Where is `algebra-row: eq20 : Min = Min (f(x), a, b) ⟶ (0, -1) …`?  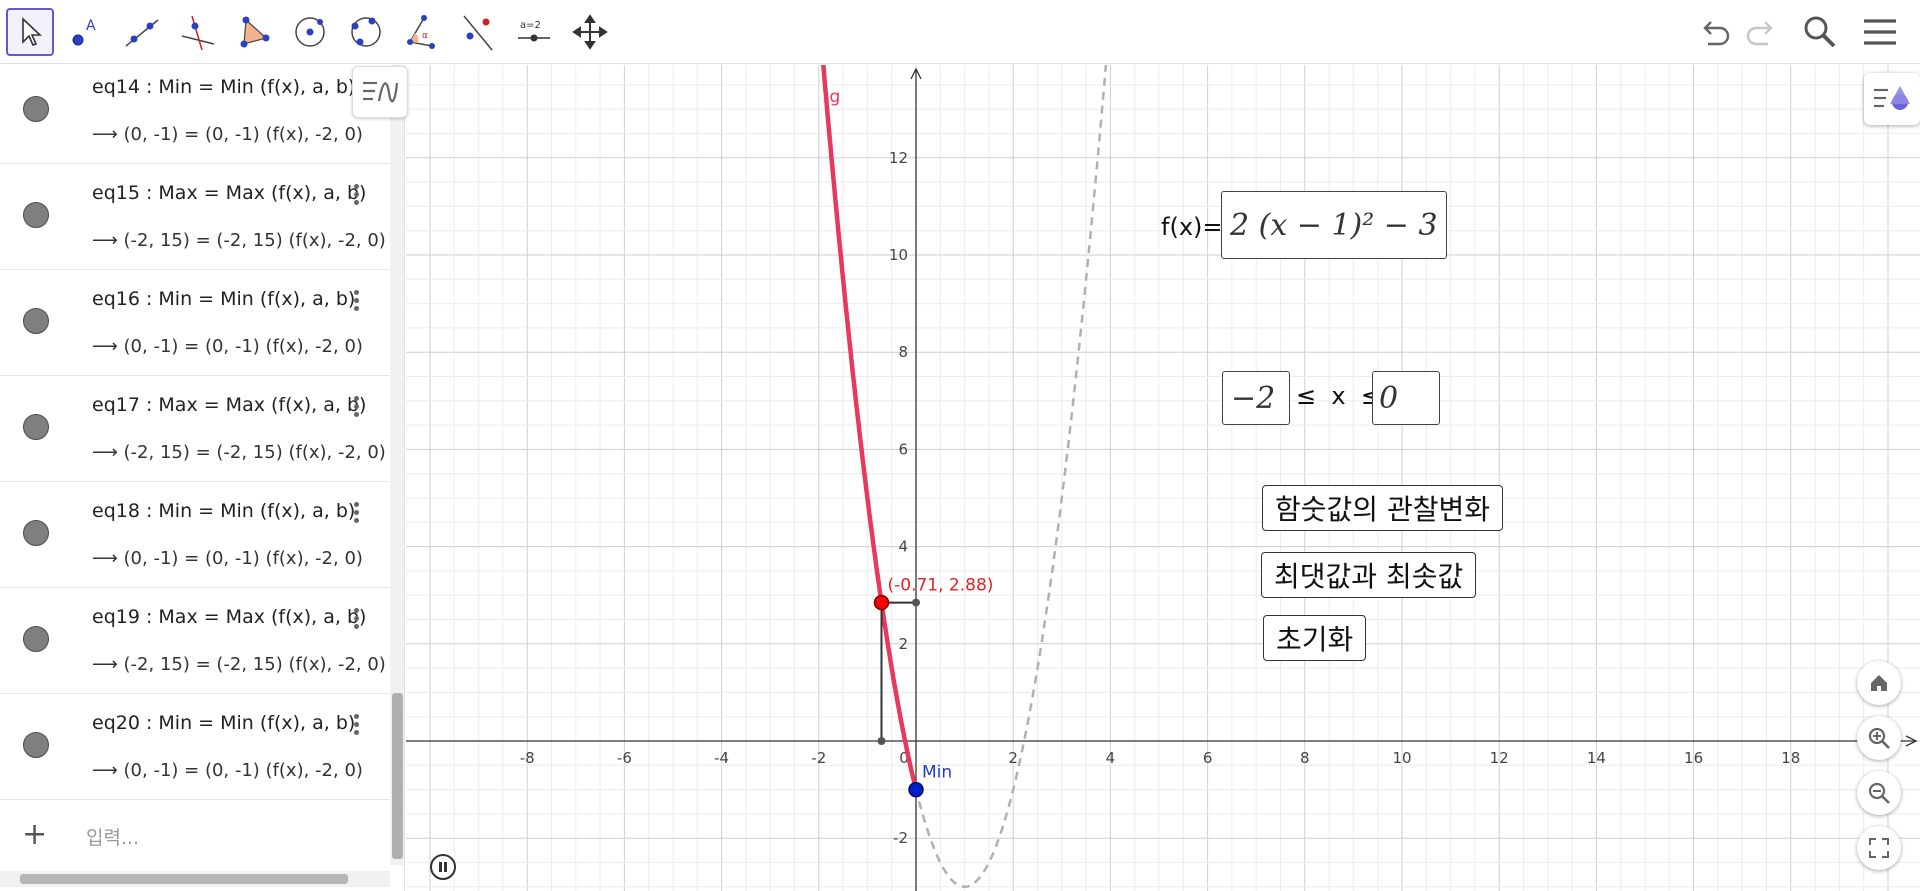
algebra-row: eq20 : Min = Min (f(x), a, b) ⟶ (0, -1) … is located at coordinates (195, 747).